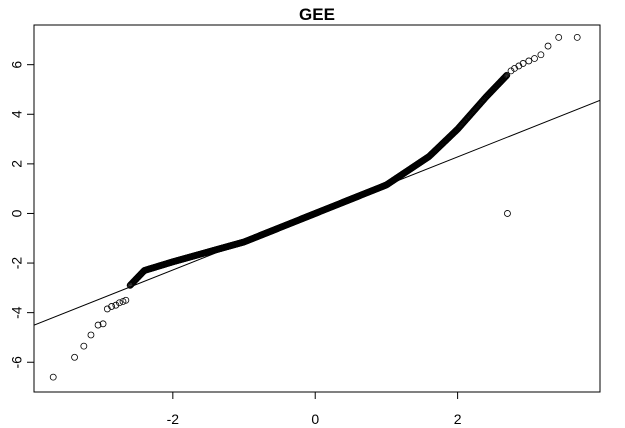 This screenshot has width=625, height=428. Describe the element at coordinates (17, 263) in the screenshot. I see `y-tick-label: -2` at that location.